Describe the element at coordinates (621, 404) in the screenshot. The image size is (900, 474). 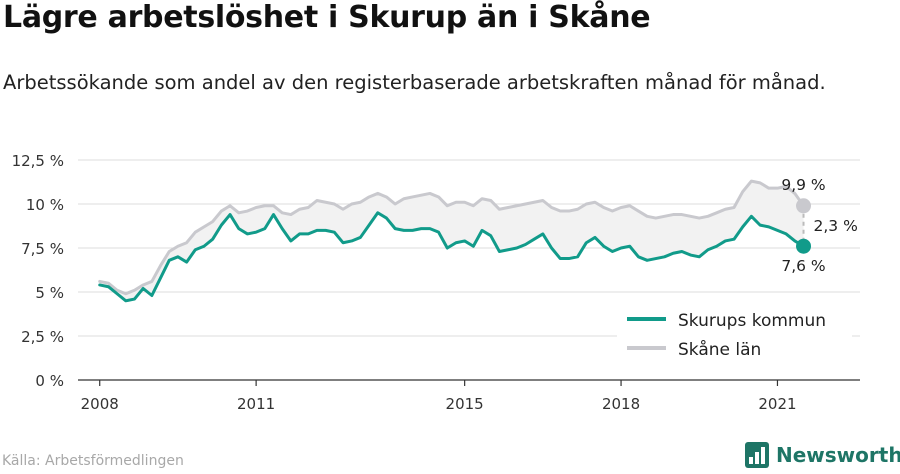
I see `x-tick-label: 2018` at that location.